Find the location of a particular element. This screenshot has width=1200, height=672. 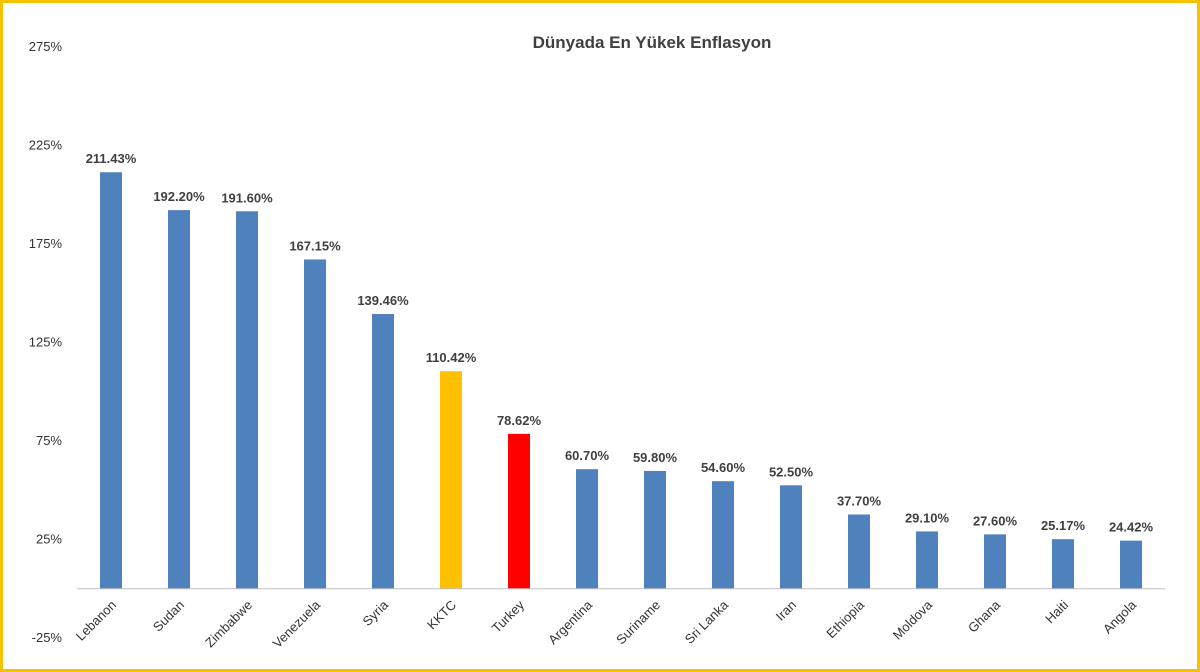

y-axis: -25% 25% 75% 125% 175% 225% 275% is located at coordinates (46, 342).